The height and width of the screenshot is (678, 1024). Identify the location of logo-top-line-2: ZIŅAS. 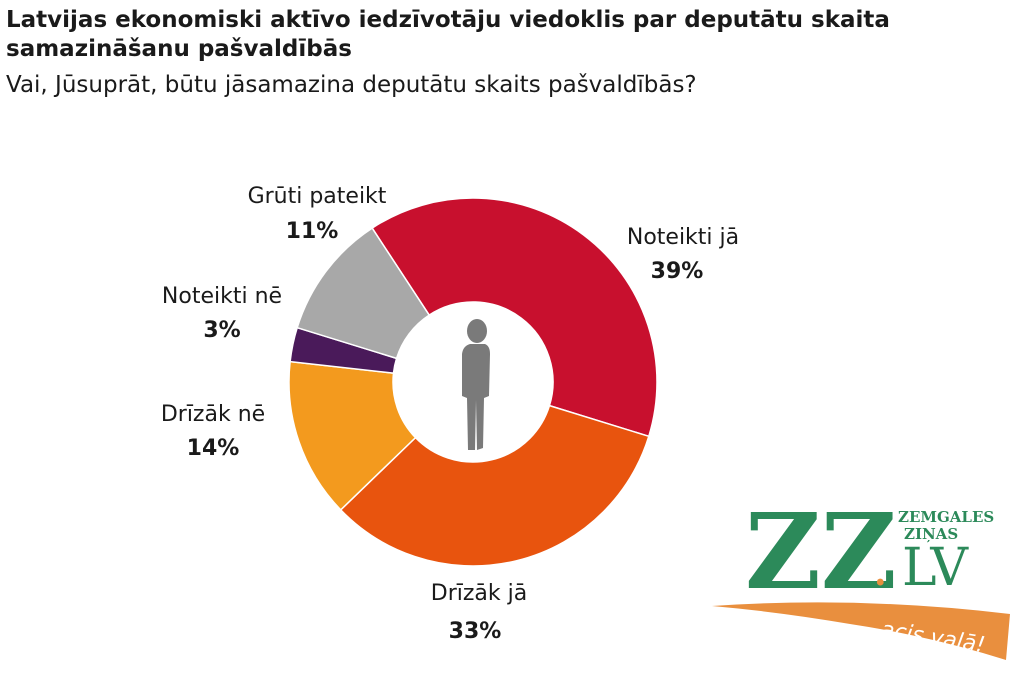
(931, 534).